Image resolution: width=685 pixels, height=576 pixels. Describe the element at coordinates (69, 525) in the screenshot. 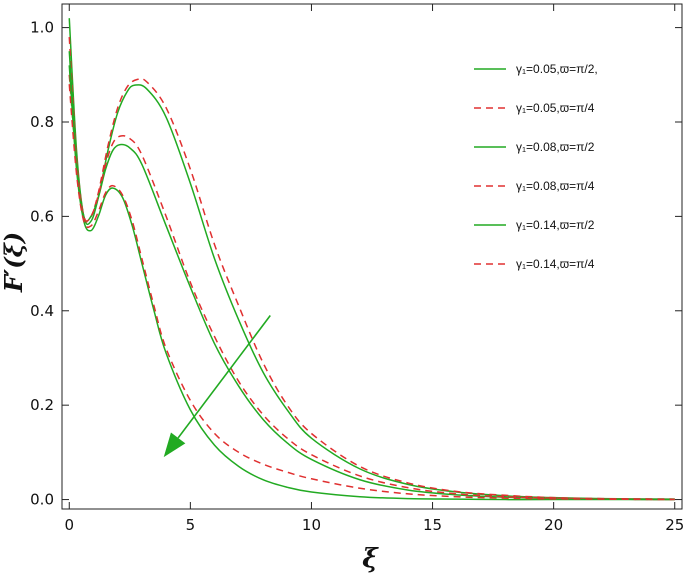

I see `x-tick-label: 0` at that location.